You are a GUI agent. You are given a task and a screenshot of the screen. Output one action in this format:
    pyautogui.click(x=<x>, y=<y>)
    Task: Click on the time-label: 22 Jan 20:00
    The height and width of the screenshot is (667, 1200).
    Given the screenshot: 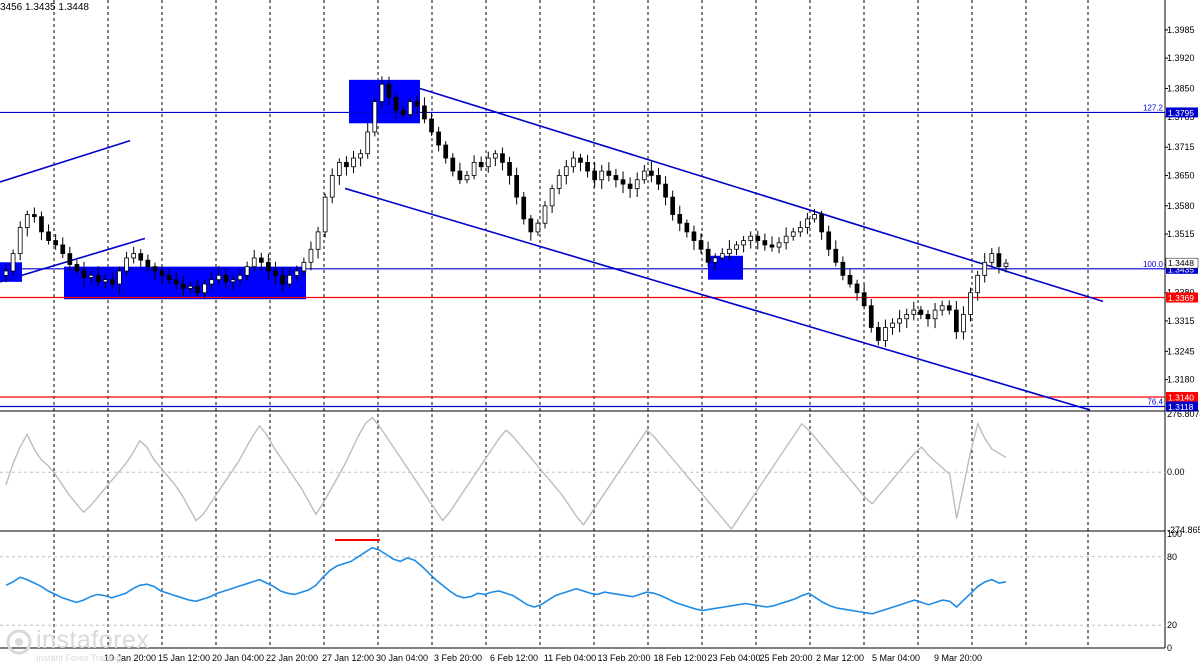 What is the action you would take?
    pyautogui.click(x=292, y=658)
    